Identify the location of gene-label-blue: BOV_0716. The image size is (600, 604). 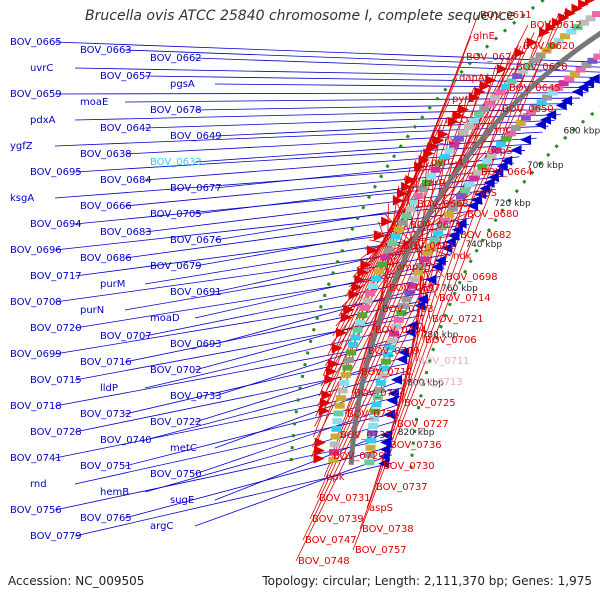
(106, 362).